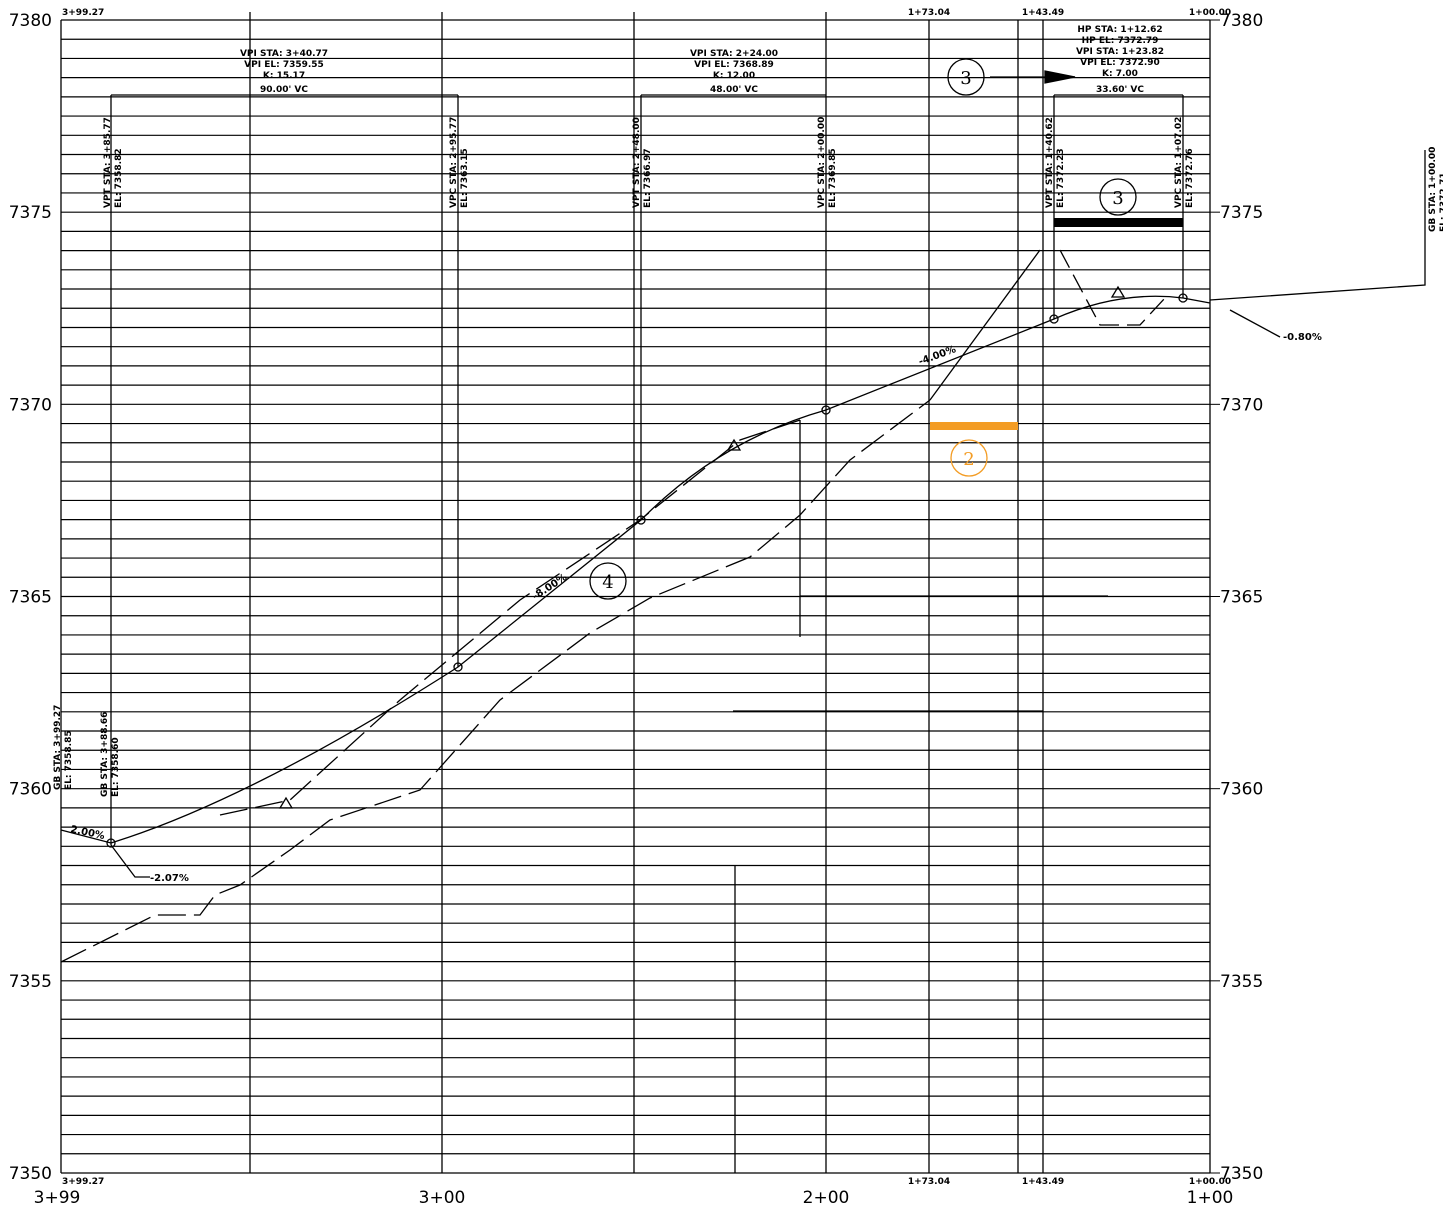 This screenshot has width=1443, height=1208. I want to click on x-label: 1+00, so click(1210, 1198).